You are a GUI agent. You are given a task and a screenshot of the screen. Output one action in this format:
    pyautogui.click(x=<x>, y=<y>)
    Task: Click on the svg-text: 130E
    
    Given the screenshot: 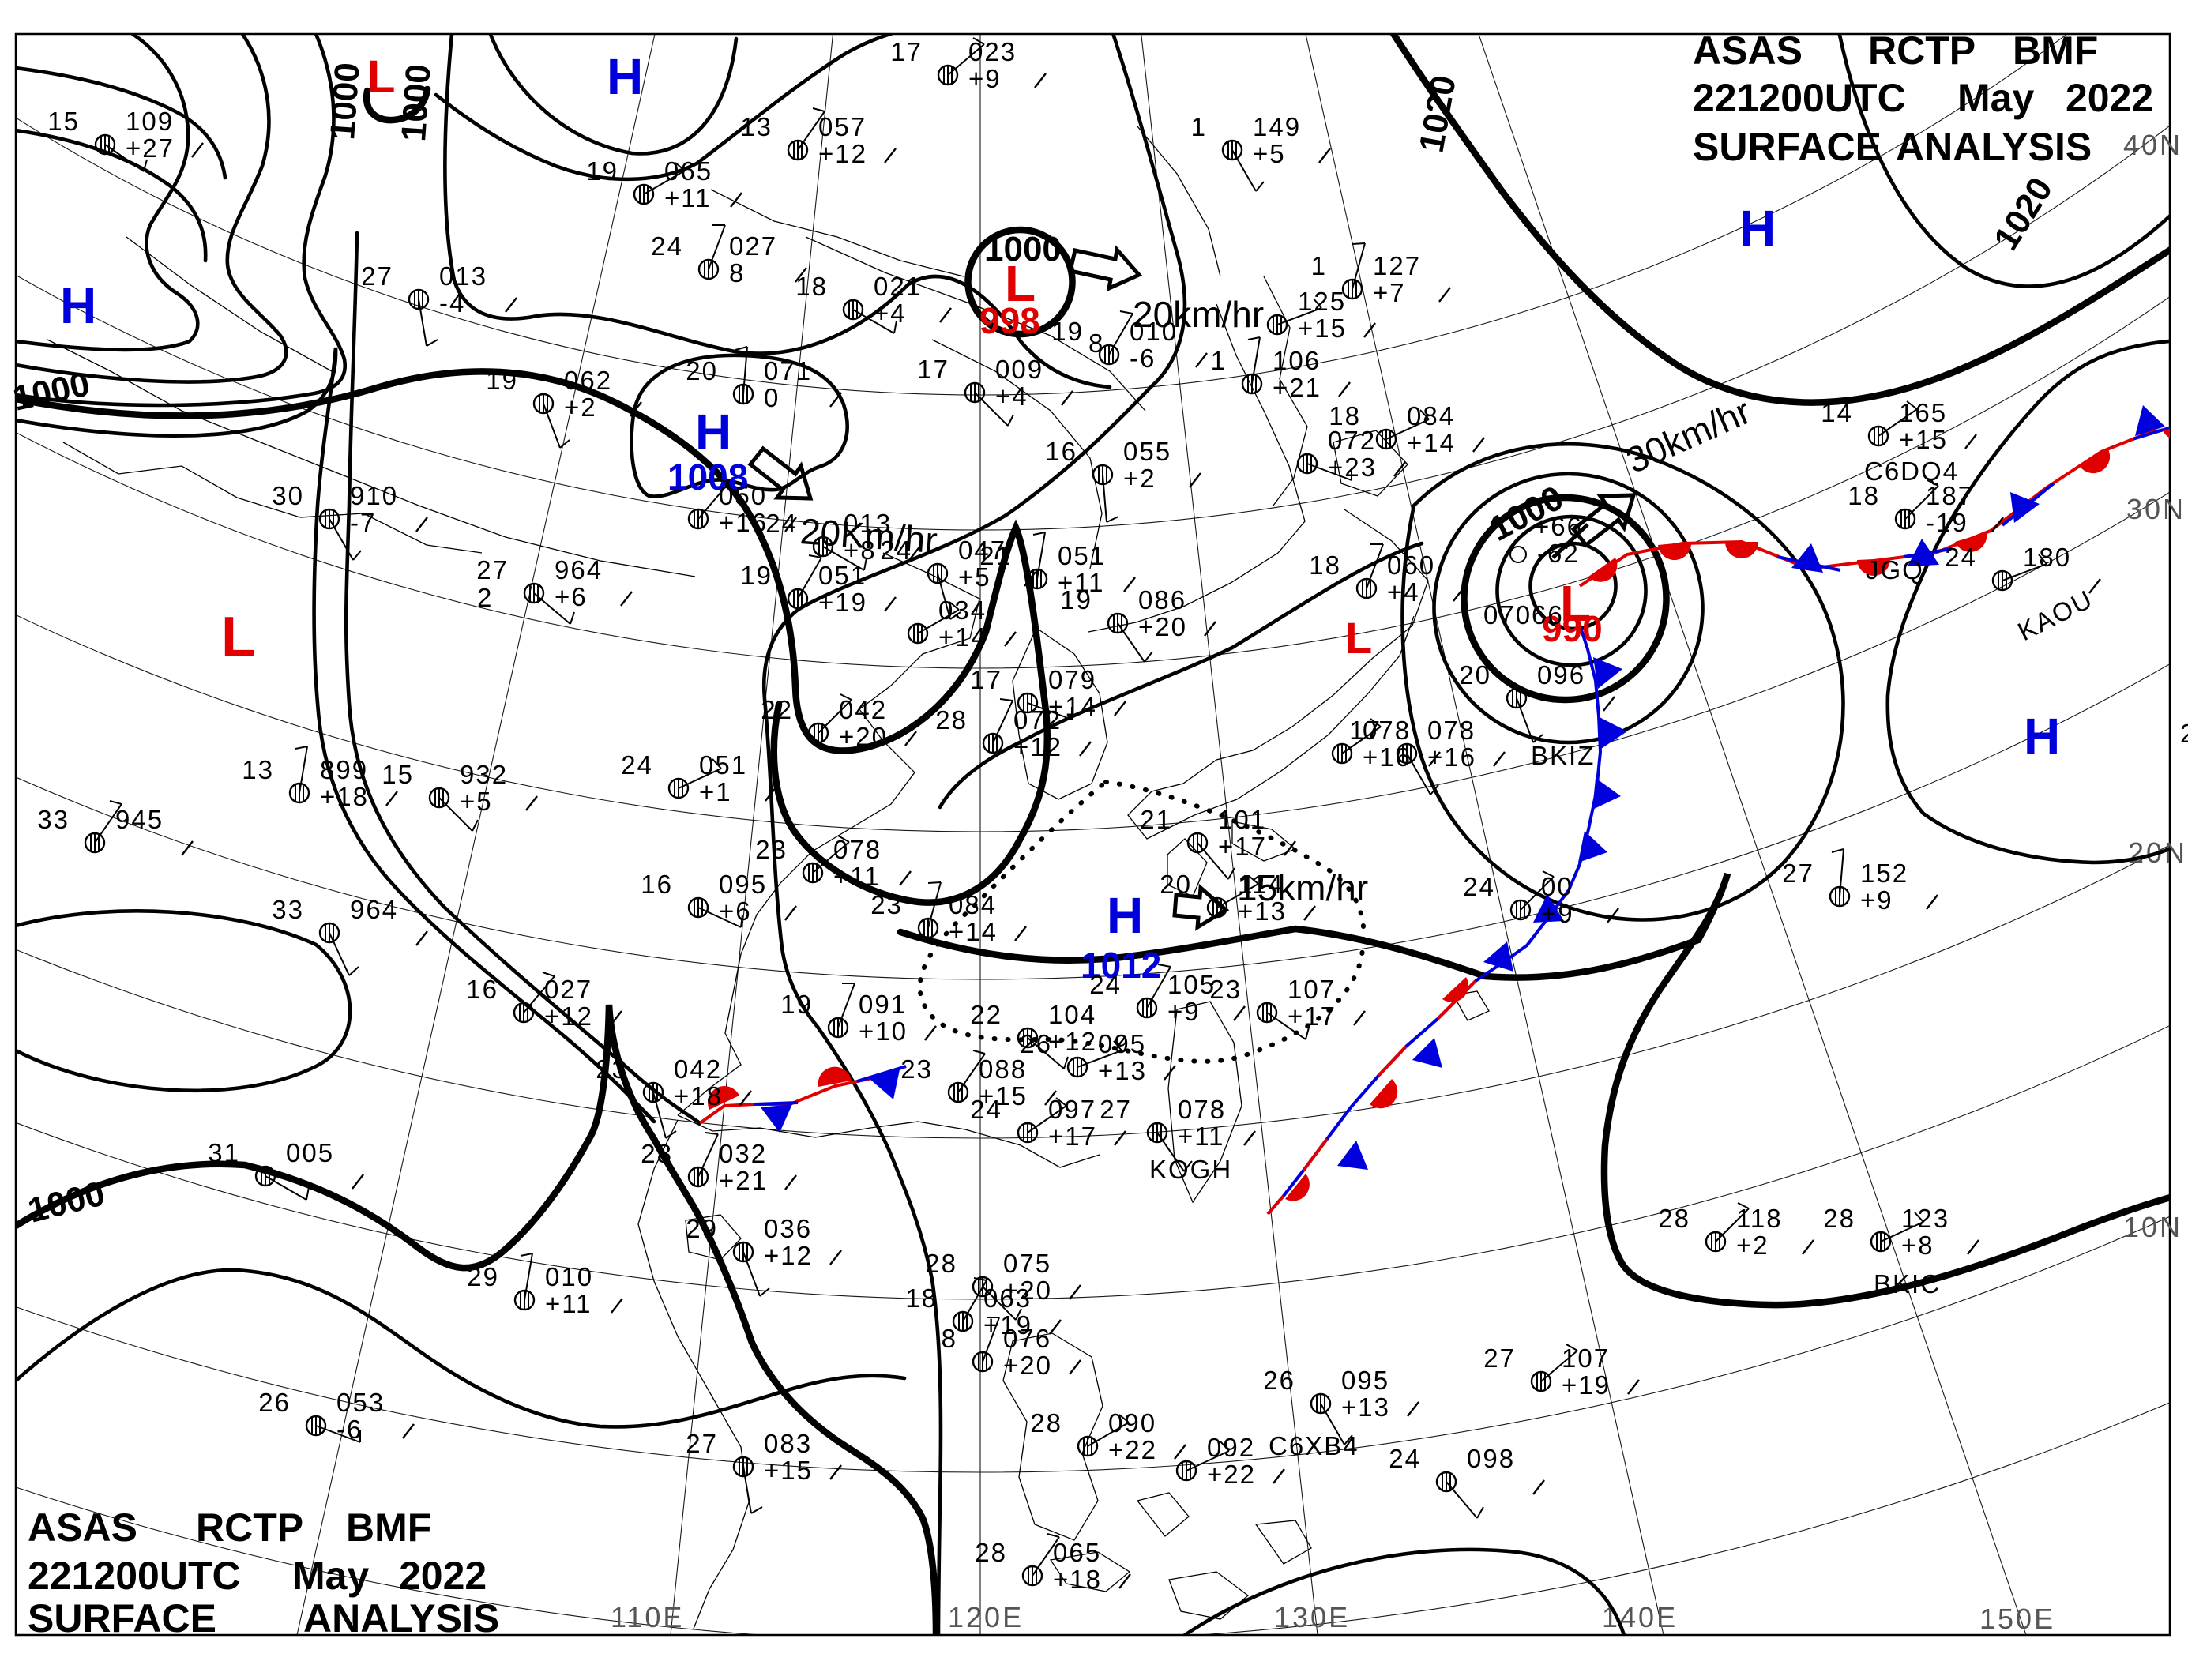 What is the action you would take?
    pyautogui.click(x=1312, y=1617)
    